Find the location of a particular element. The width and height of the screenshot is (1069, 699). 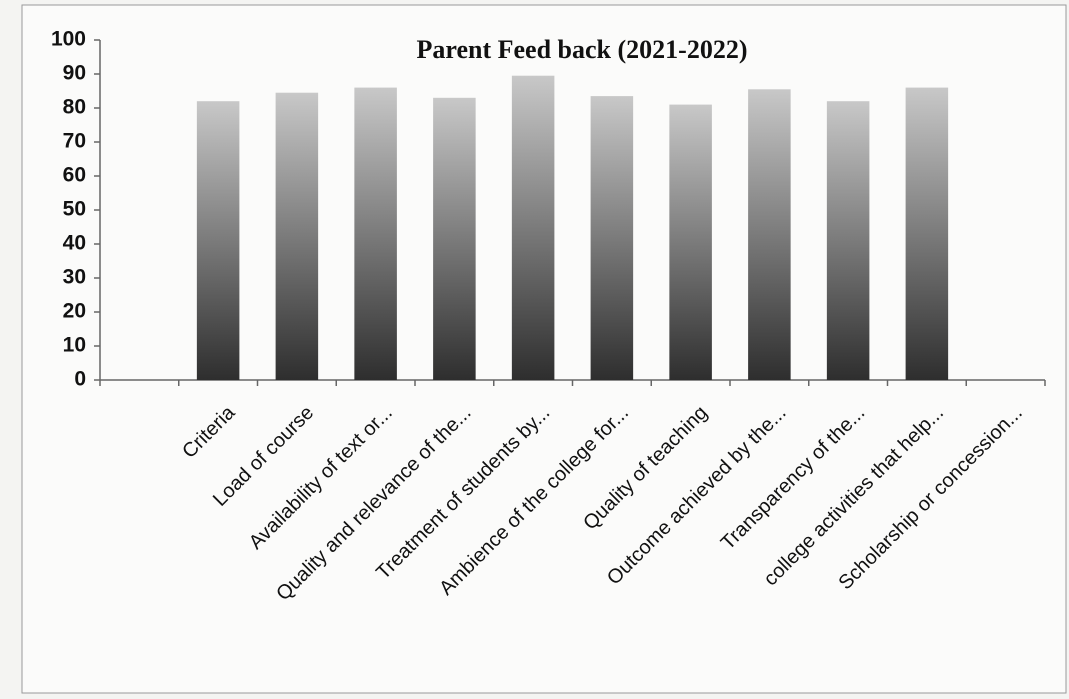

y-tick-label: 40 is located at coordinates (74, 243).